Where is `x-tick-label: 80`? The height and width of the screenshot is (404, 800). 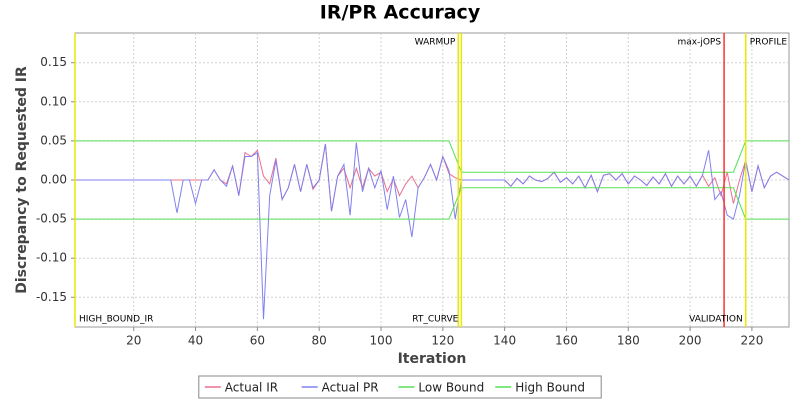
x-tick-label: 80 is located at coordinates (319, 341).